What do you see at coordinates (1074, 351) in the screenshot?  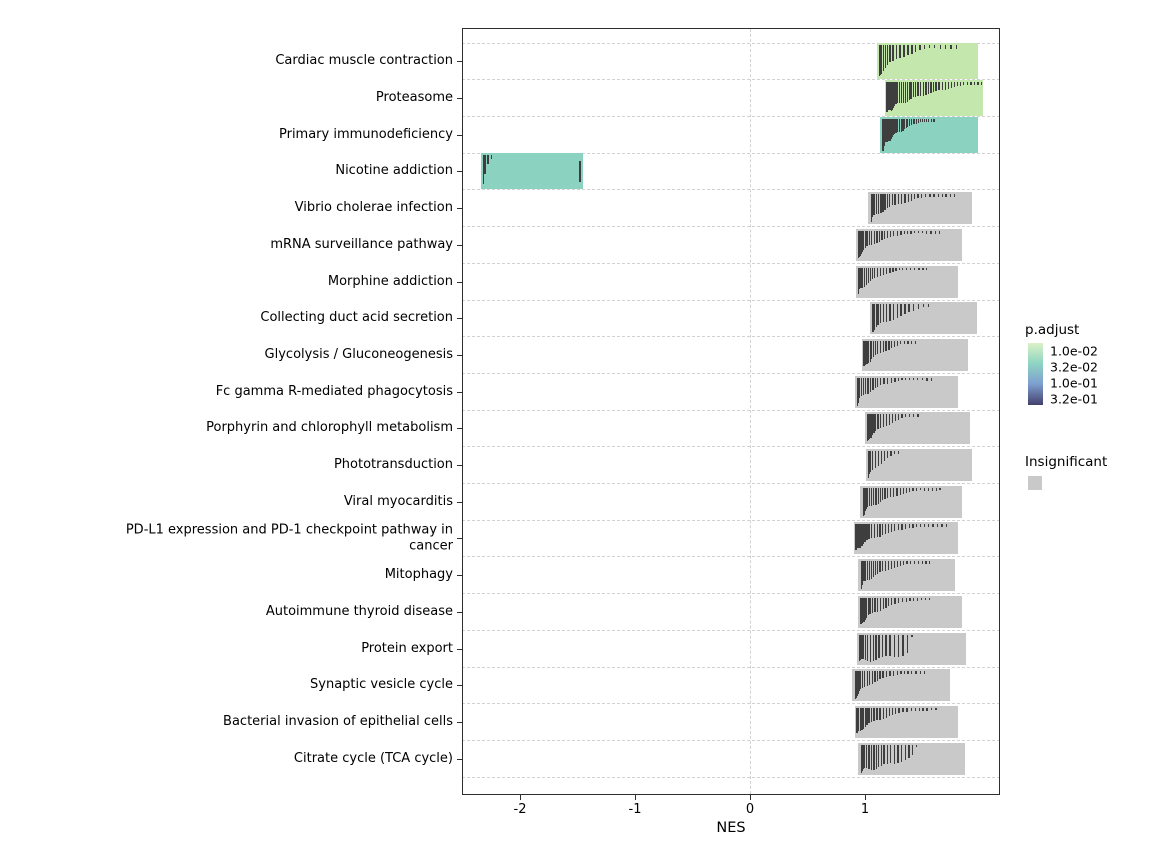 I see `legend-padjust-label: 1.0e-02` at bounding box center [1074, 351].